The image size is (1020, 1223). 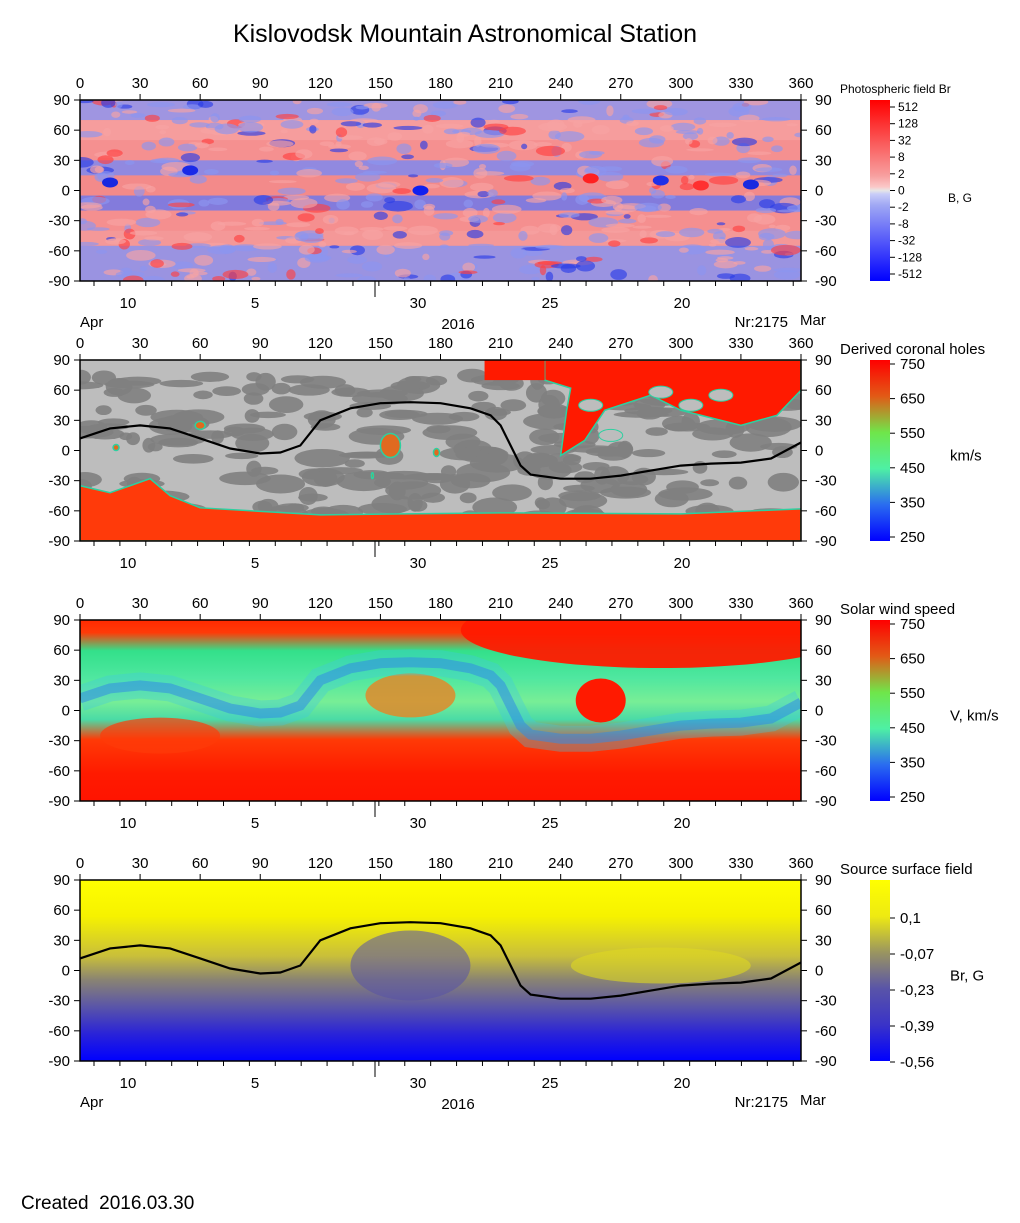 What do you see at coordinates (128, 823) in the screenshot?
I see `date-tick-label: 10` at bounding box center [128, 823].